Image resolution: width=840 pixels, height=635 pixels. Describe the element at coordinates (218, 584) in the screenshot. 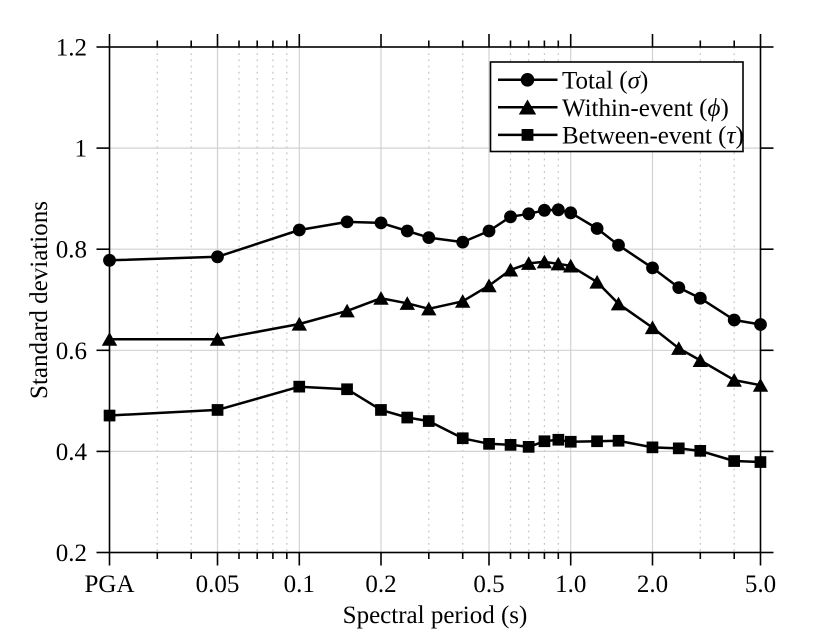

I see `svg-text: 0.05` at that location.